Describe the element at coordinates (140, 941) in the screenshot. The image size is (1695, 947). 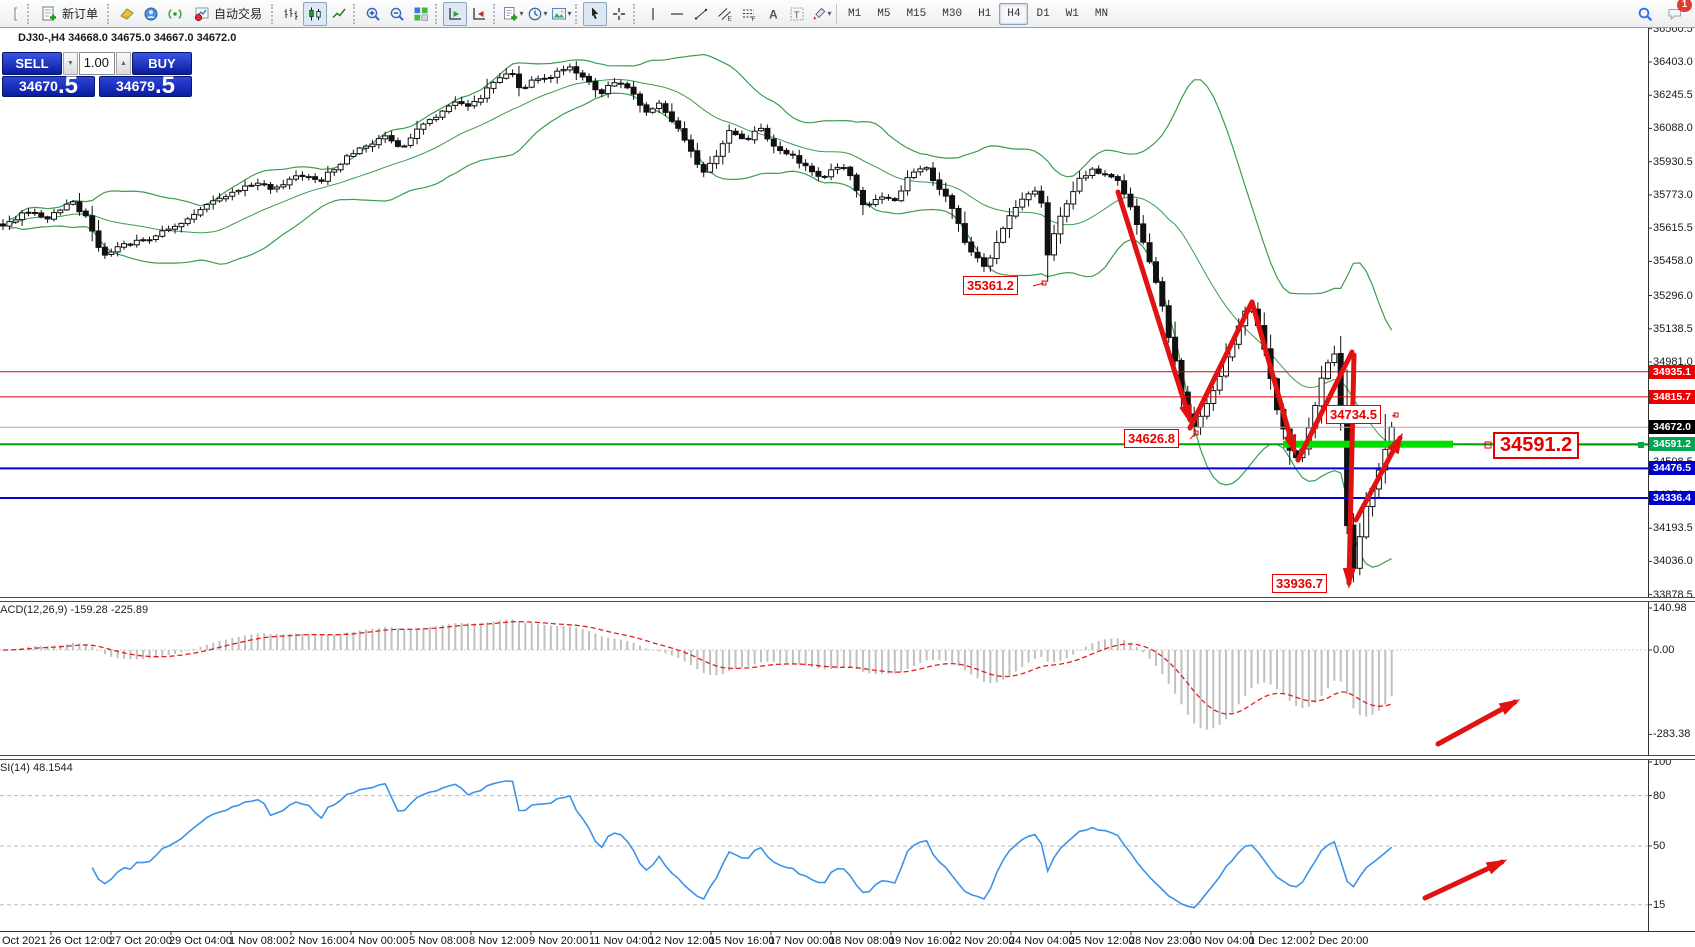
I see `time-tick-label: 27 Oct 20:00` at that location.